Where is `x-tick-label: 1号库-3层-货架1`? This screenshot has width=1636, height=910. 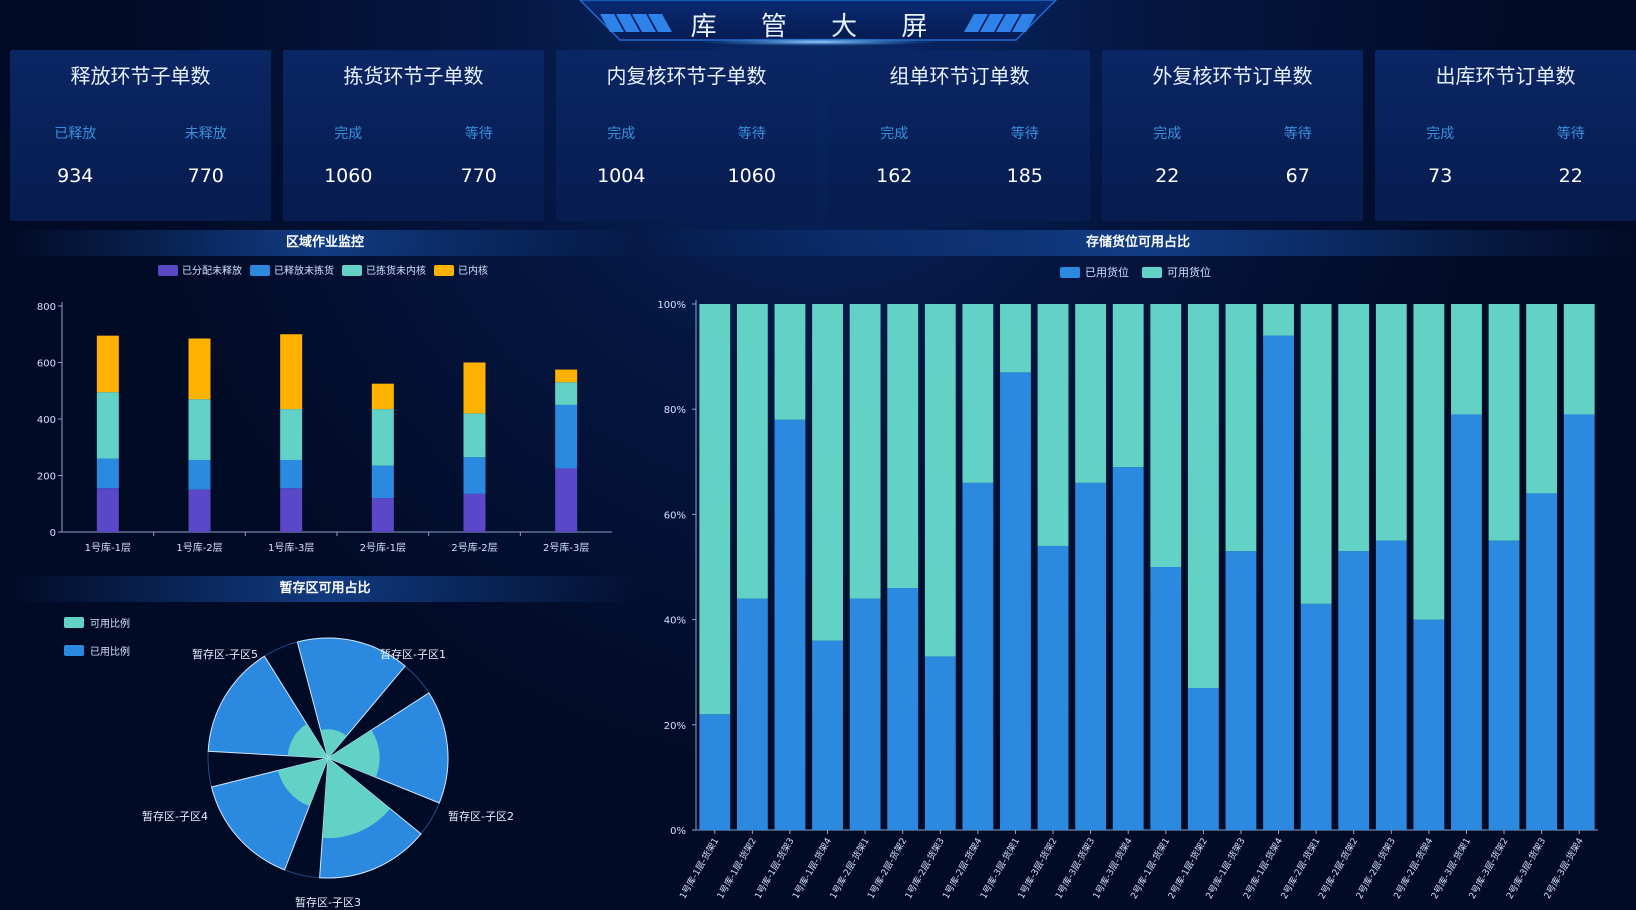
x-tick-label: 1号库-3层-货架1 is located at coordinates (999, 868).